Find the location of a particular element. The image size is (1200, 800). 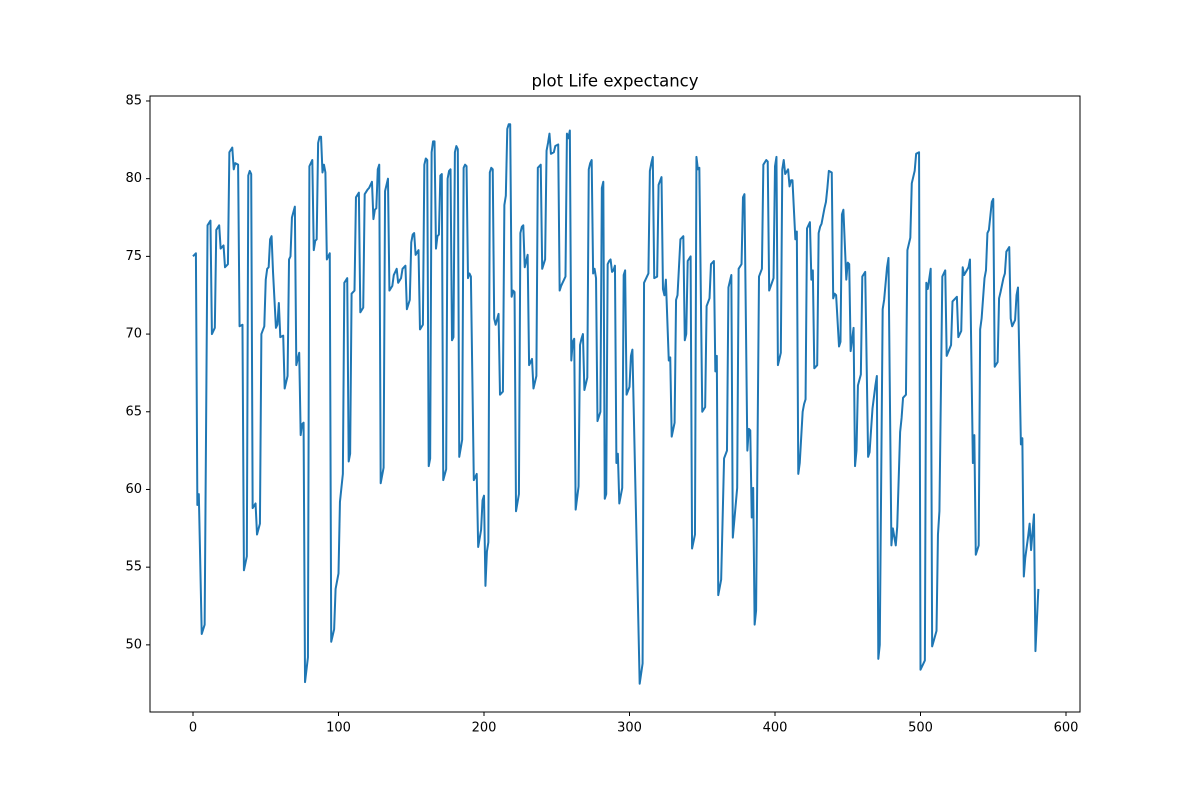

x-tick-label: 500 is located at coordinates (920, 728).